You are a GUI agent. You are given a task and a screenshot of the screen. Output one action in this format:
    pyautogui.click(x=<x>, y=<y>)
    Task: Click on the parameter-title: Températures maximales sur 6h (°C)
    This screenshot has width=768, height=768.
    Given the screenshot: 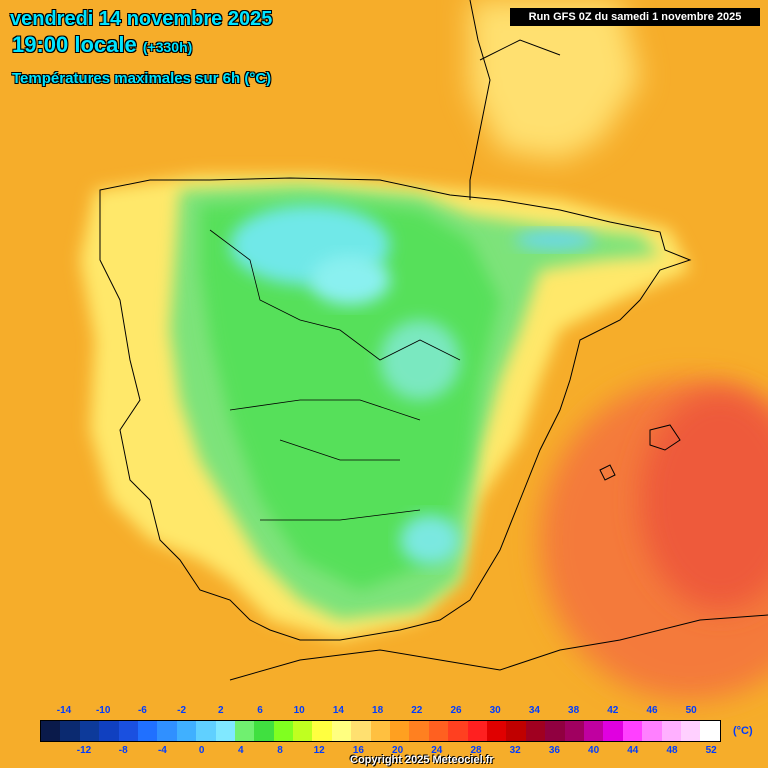 What is the action you would take?
    pyautogui.click(x=142, y=78)
    